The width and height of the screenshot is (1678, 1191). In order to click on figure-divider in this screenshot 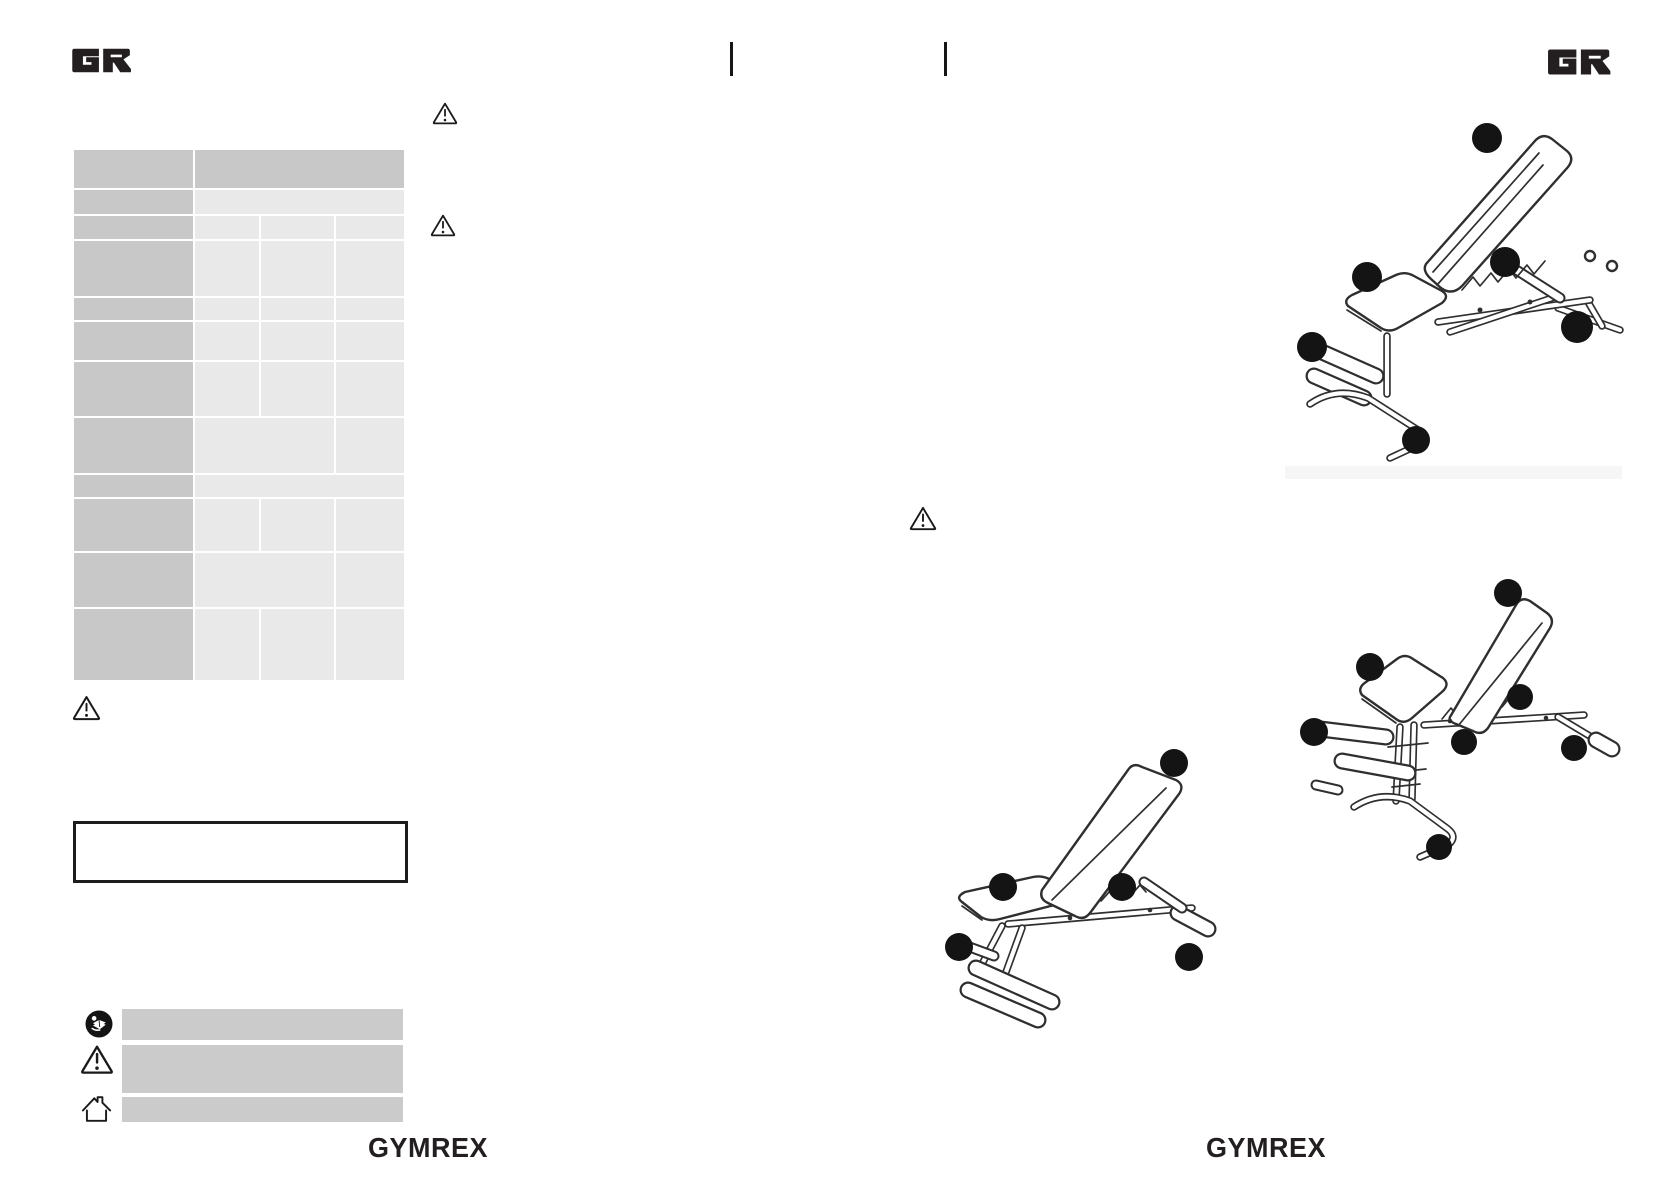, I will do `click(1453, 472)`.